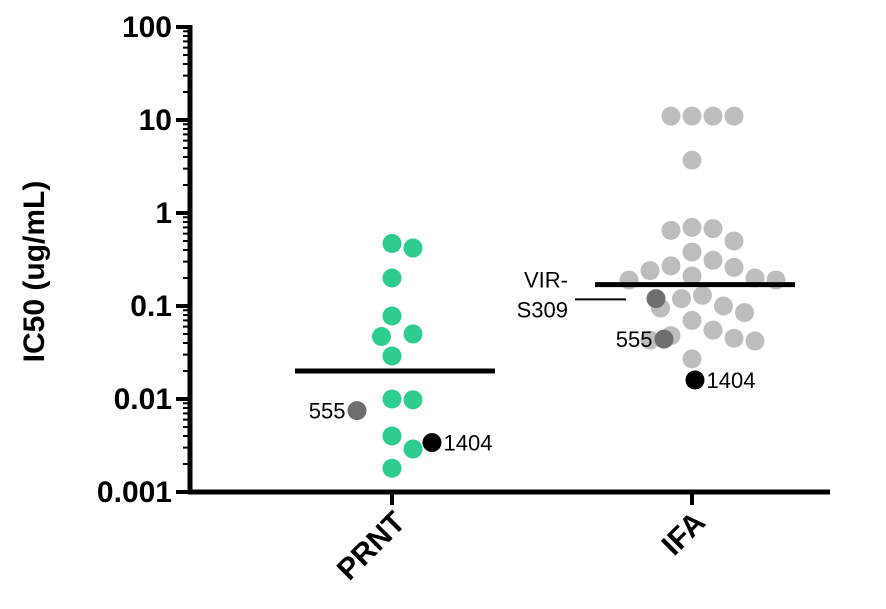 This screenshot has height=609, width=886. What do you see at coordinates (143, 399) in the screenshot?
I see `y-tick-label: 0.01` at bounding box center [143, 399].